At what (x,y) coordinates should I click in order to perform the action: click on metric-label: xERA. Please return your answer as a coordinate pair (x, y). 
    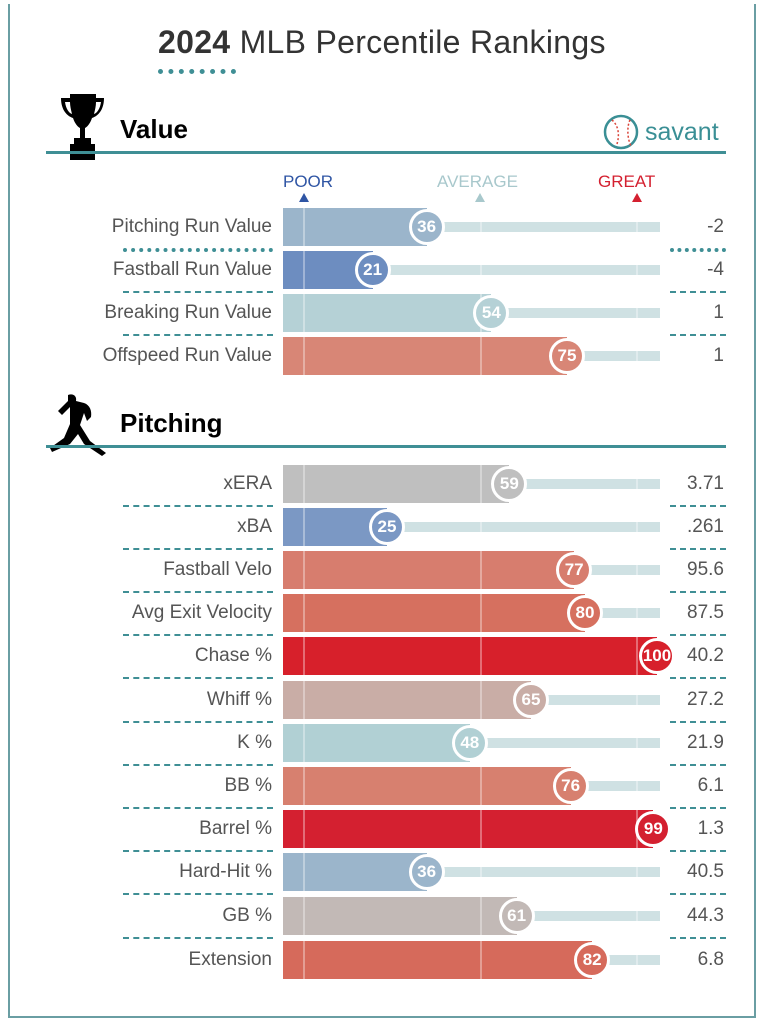
    Looking at the image, I should click on (247, 483).